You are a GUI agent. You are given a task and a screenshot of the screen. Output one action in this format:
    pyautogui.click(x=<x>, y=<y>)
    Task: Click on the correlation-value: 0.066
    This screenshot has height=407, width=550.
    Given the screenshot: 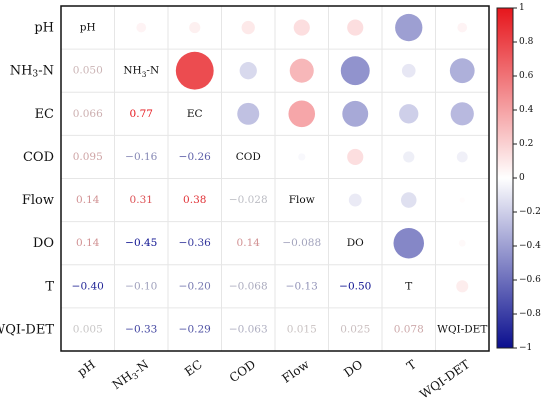 What is the action you would take?
    pyautogui.click(x=88, y=114)
    